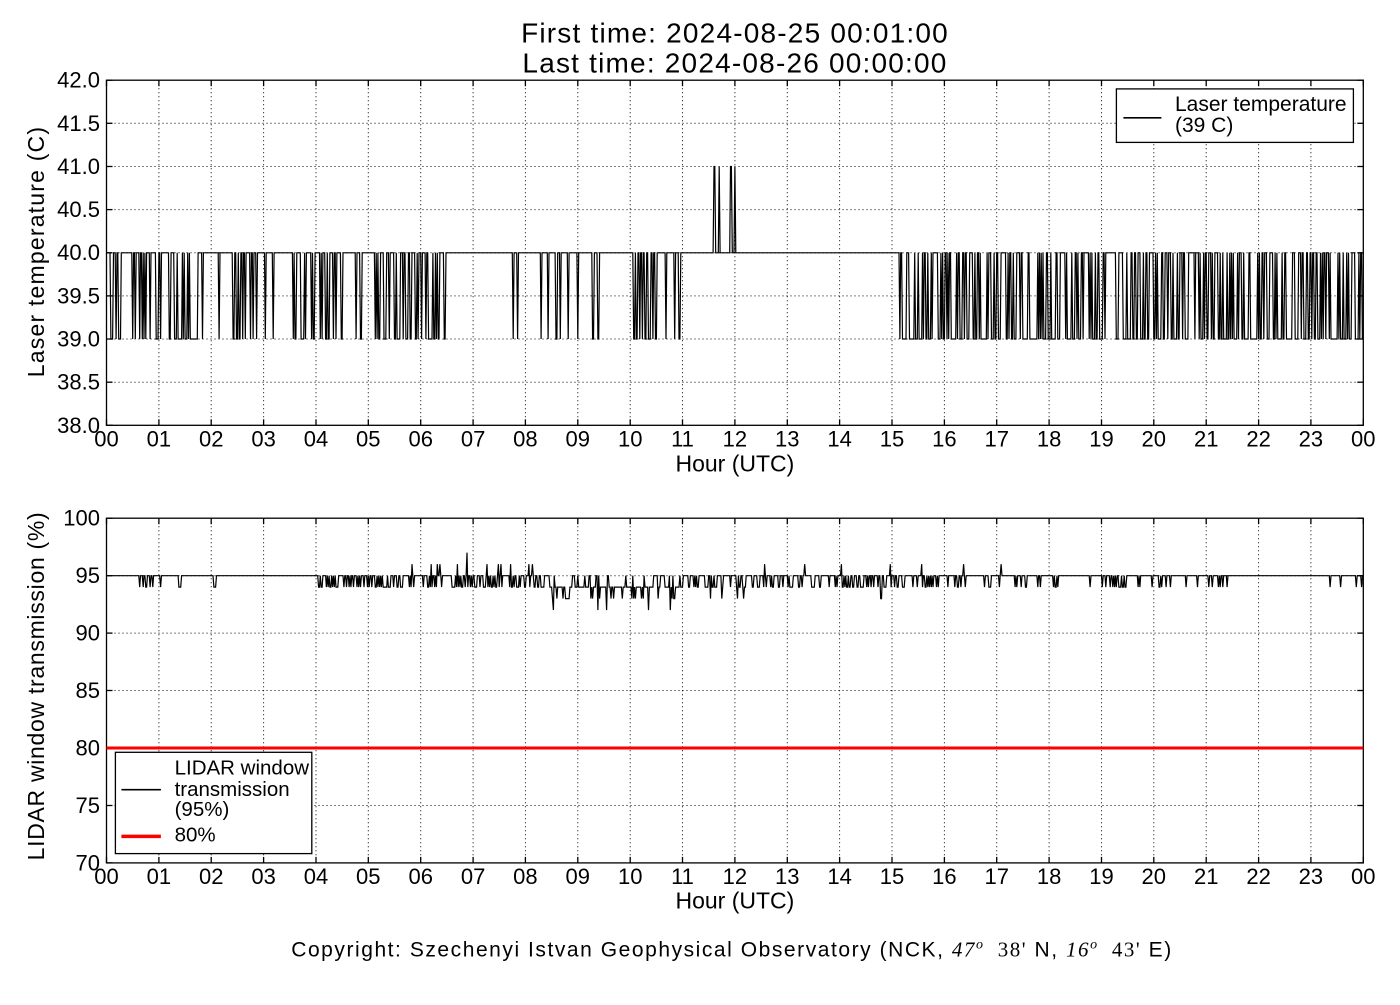  I want to click on svg-text: Last time: 2024-08-26 00:00:00, so click(734, 62).